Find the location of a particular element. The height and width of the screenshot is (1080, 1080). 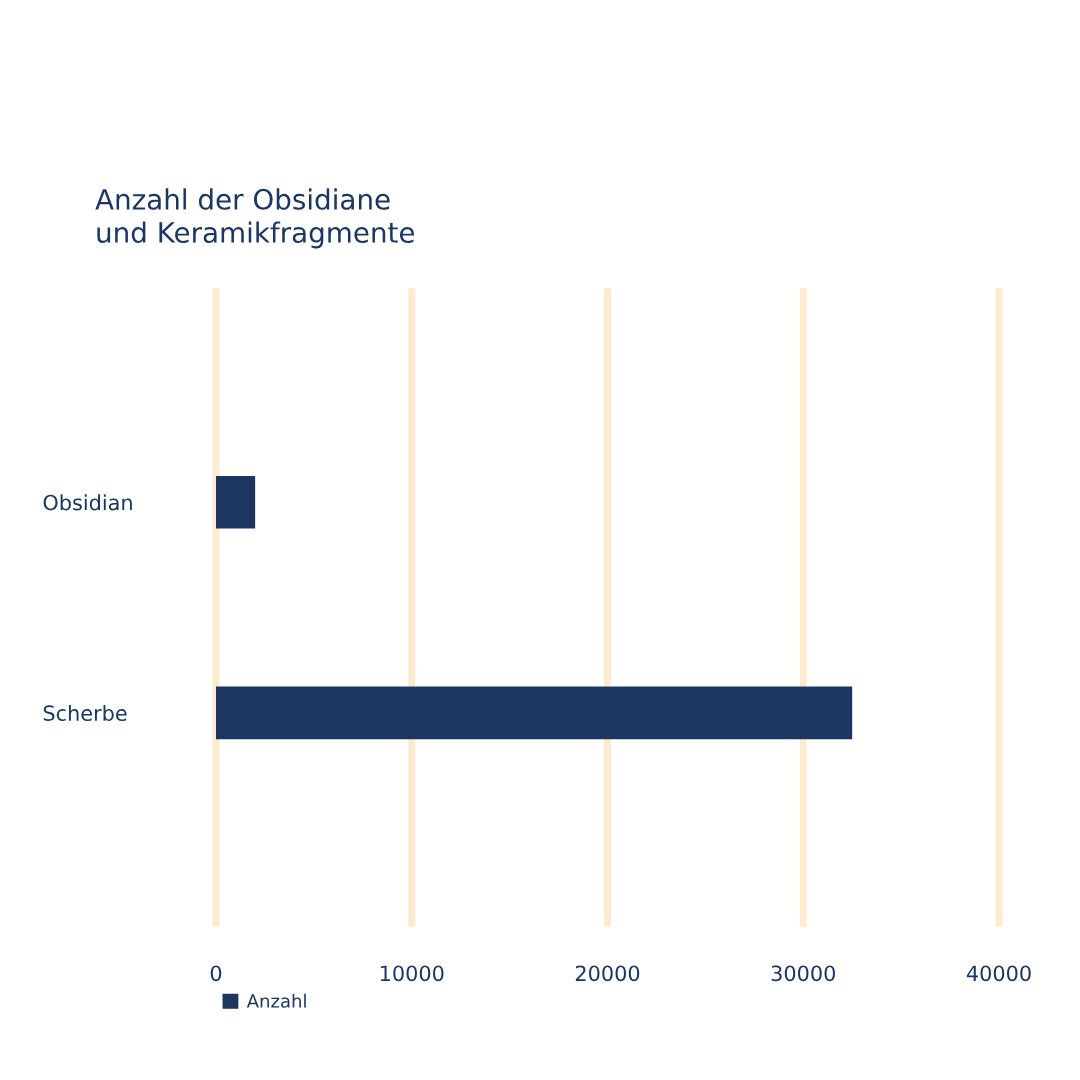

x-tick-label: 40000 is located at coordinates (998, 973).